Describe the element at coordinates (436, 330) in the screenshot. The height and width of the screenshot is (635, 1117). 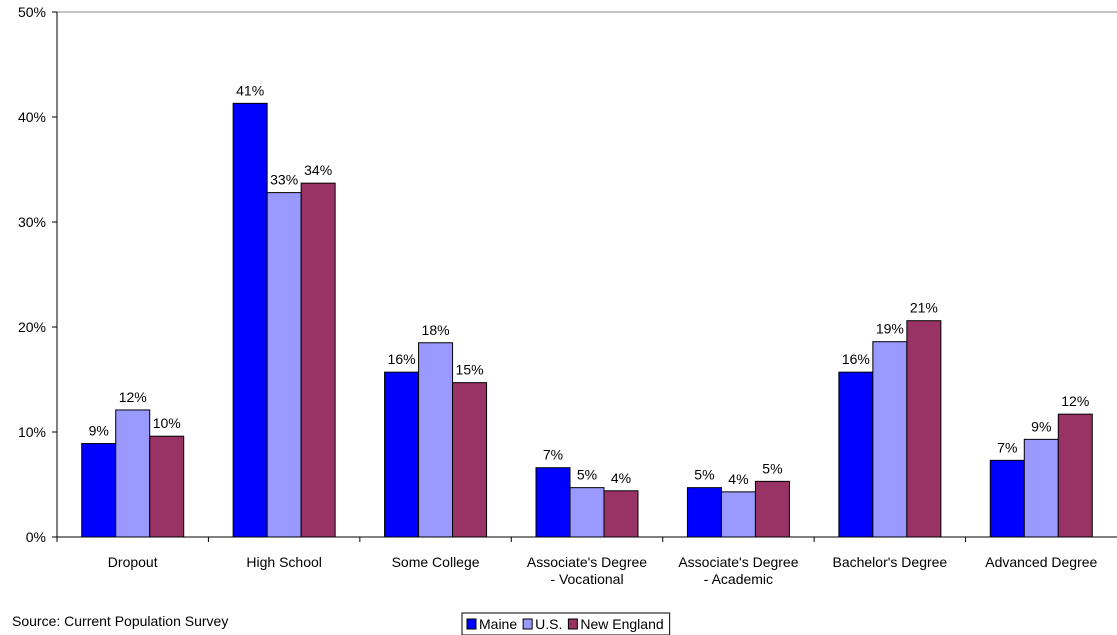
I see `value-label: 18%` at that location.